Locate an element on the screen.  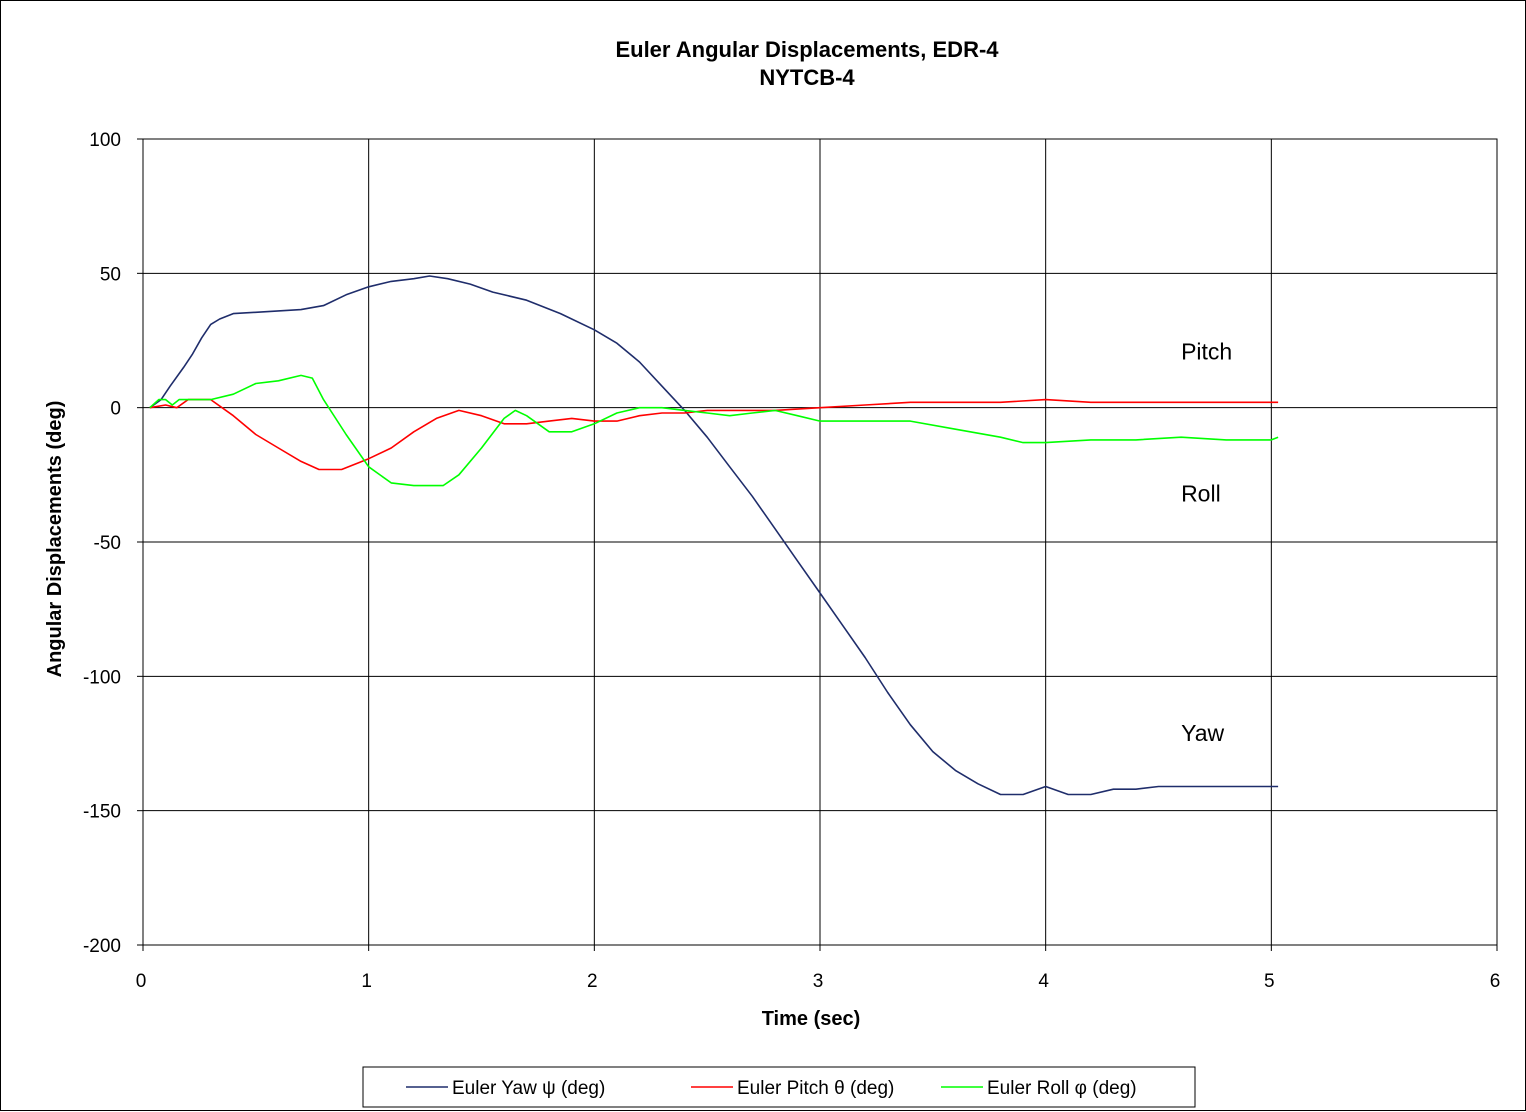
x-tick-label: 1 is located at coordinates (366, 981).